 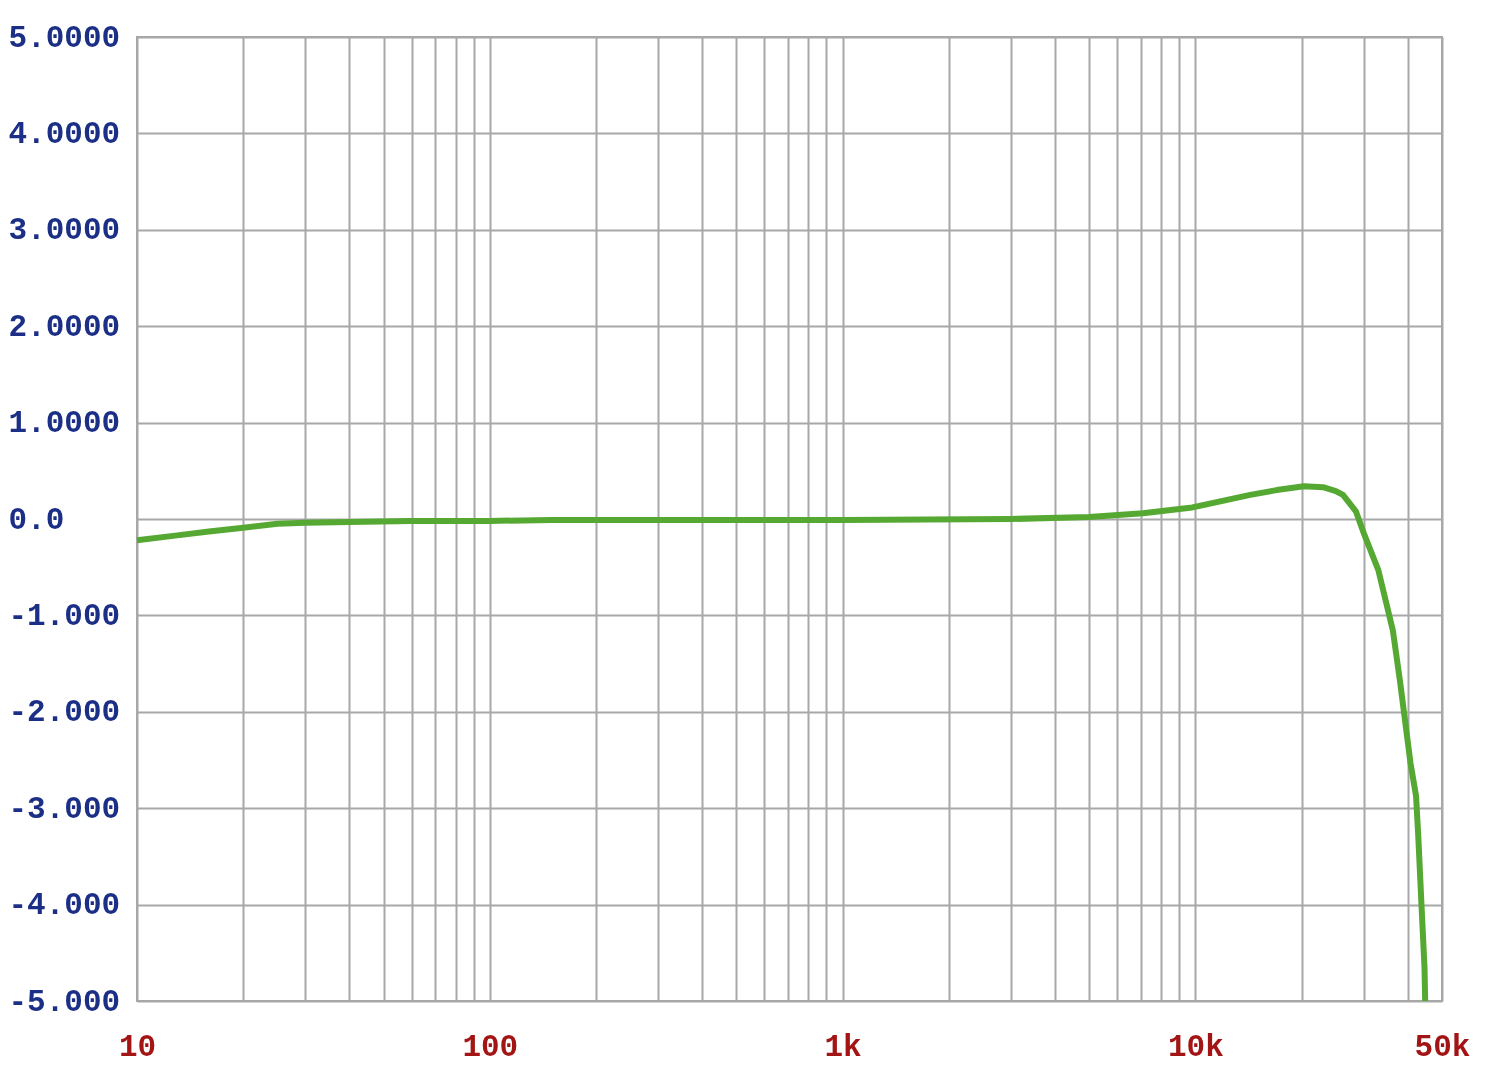 What do you see at coordinates (490, 1047) in the screenshot?
I see `x-tick-label: 100` at bounding box center [490, 1047].